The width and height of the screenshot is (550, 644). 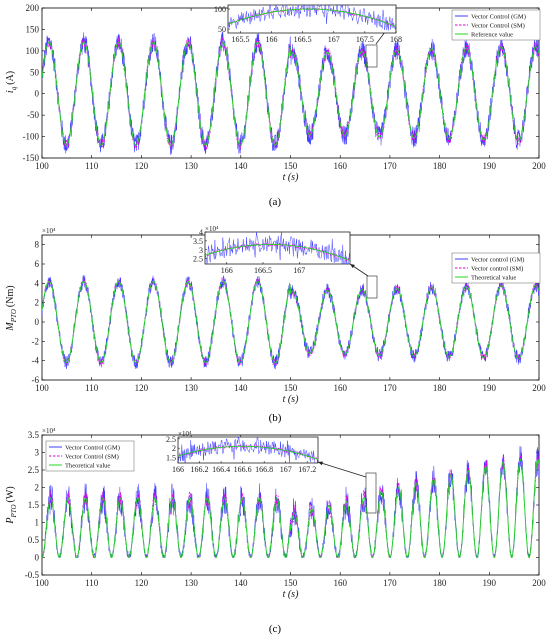 I want to click on y-axis-label-unit: (W), so click(x=10, y=494).